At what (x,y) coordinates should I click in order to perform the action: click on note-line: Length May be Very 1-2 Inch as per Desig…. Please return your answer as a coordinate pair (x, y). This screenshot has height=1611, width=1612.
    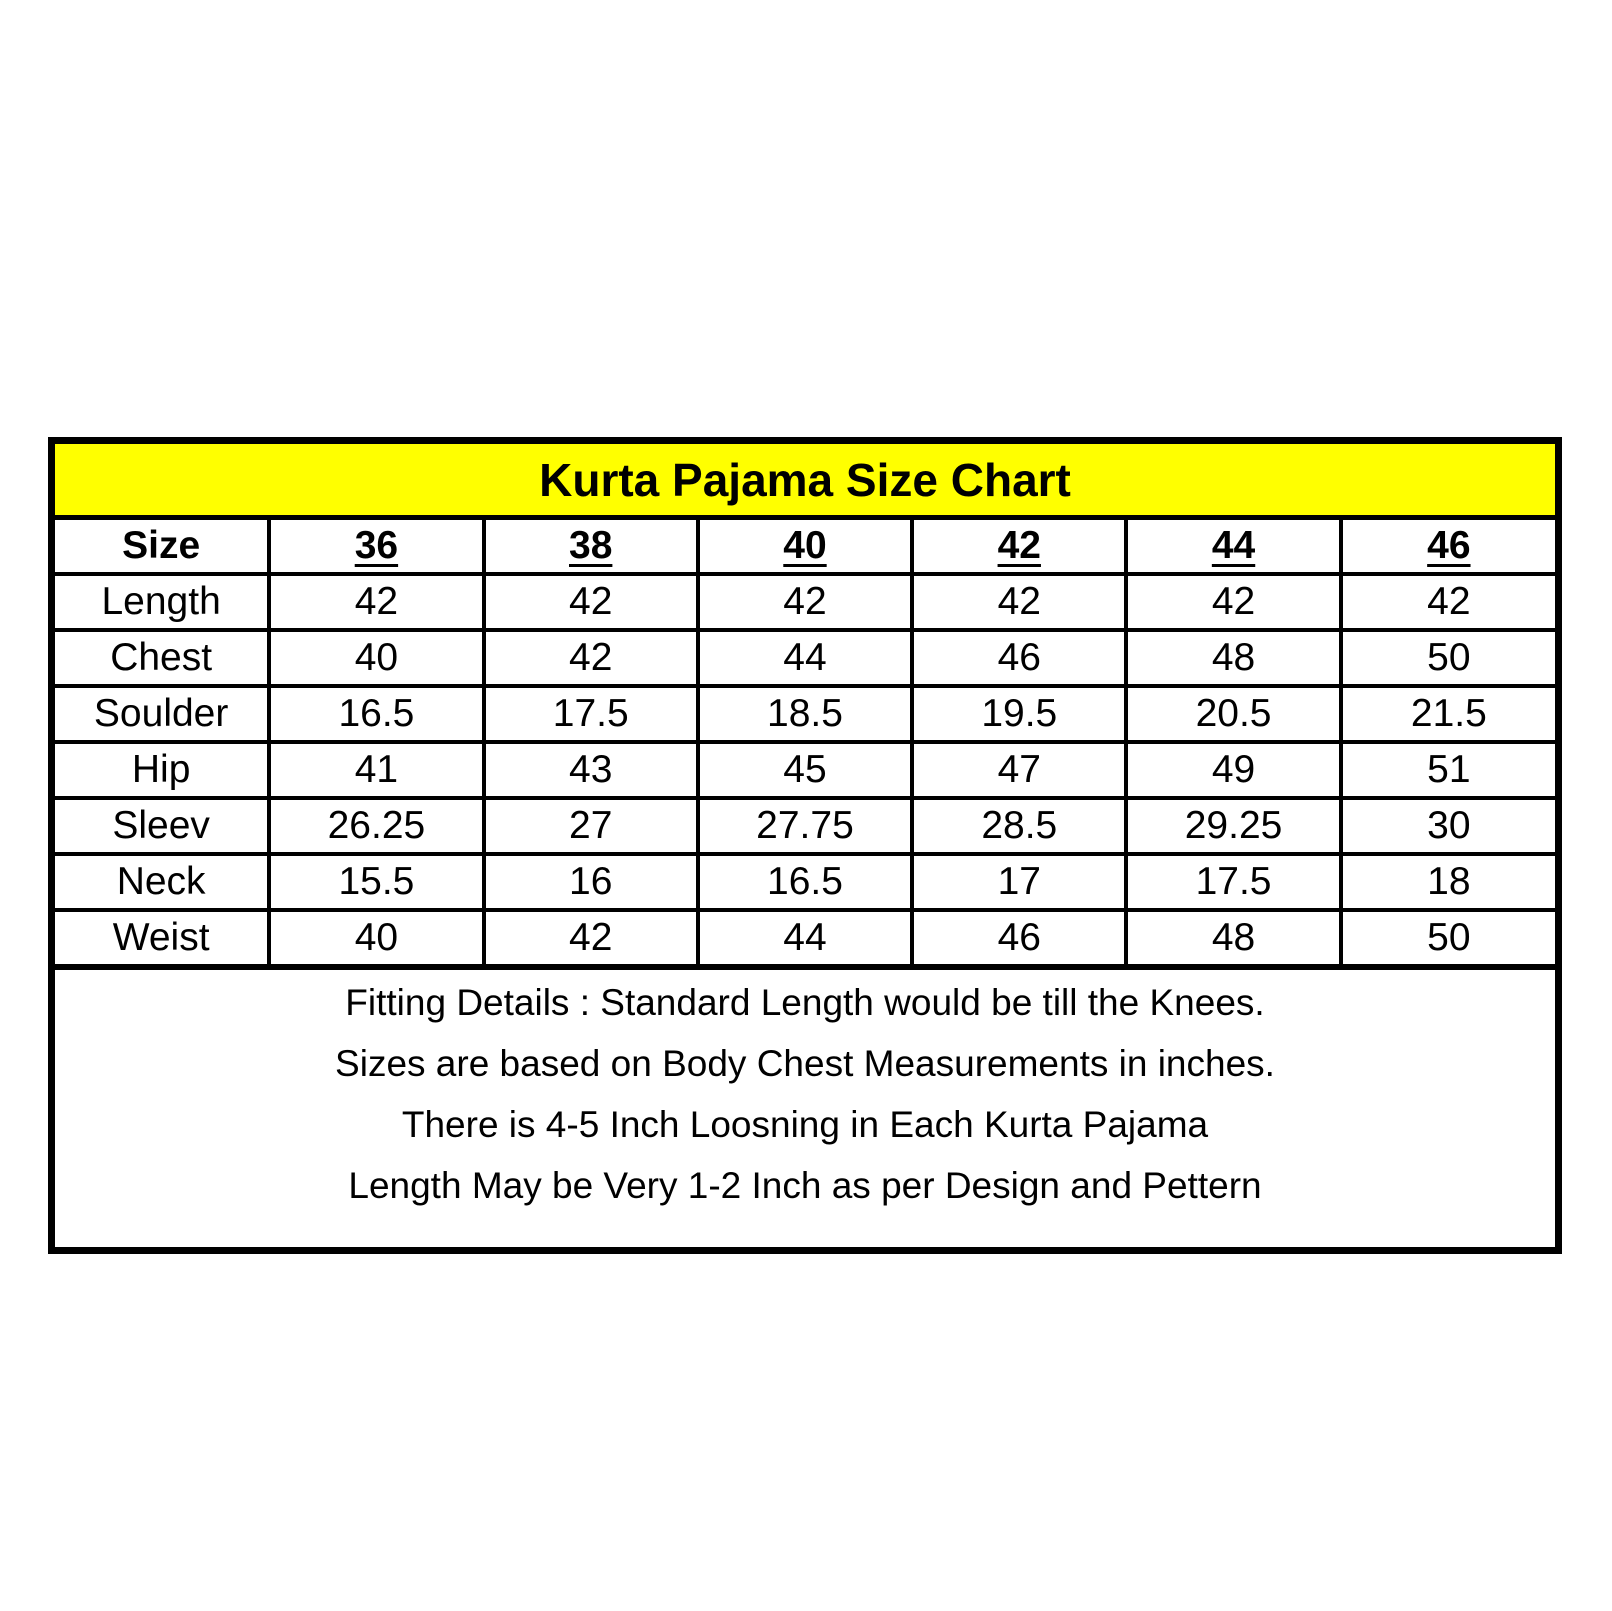
    Looking at the image, I should click on (805, 1185).